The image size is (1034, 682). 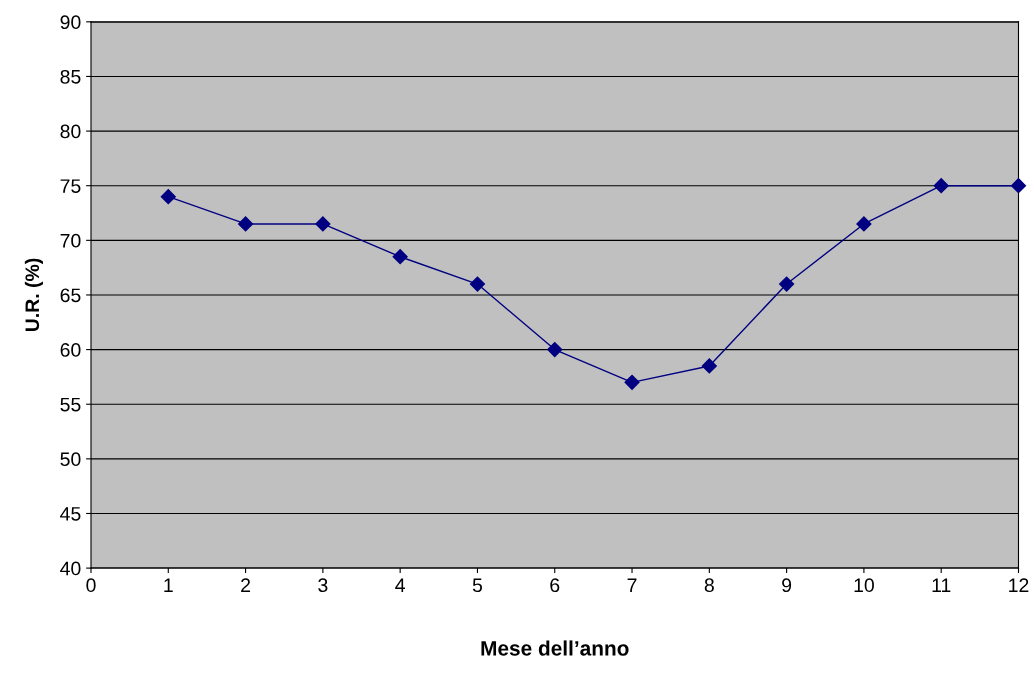 I want to click on x-tick-label: 8, so click(x=709, y=585).